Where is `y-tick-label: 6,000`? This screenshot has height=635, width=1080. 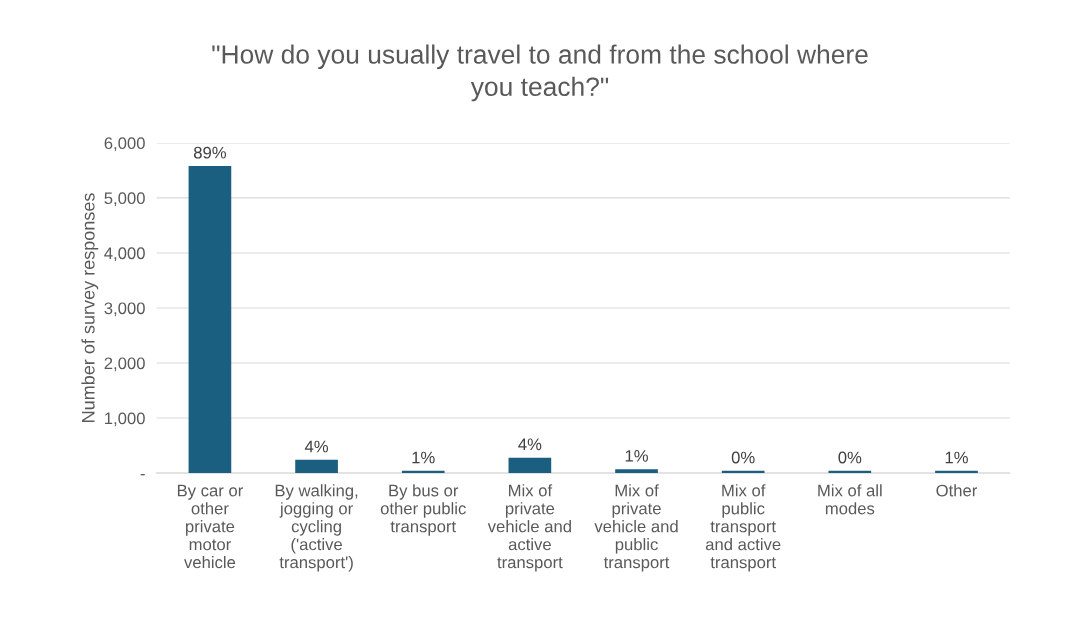 y-tick-label: 6,000 is located at coordinates (124, 144).